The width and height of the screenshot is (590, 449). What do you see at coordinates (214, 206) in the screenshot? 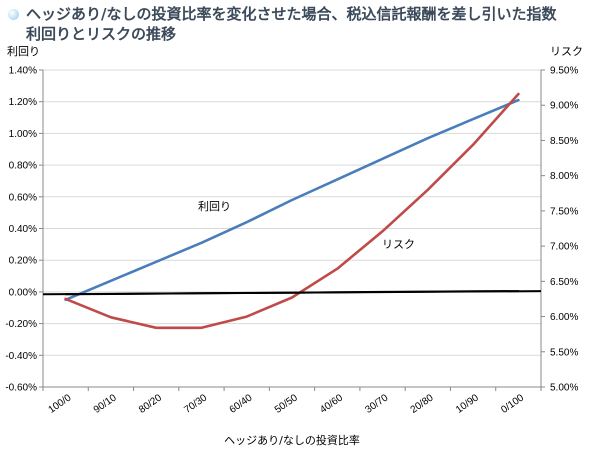
I see `annotation-yield-label: 利回り` at bounding box center [214, 206].